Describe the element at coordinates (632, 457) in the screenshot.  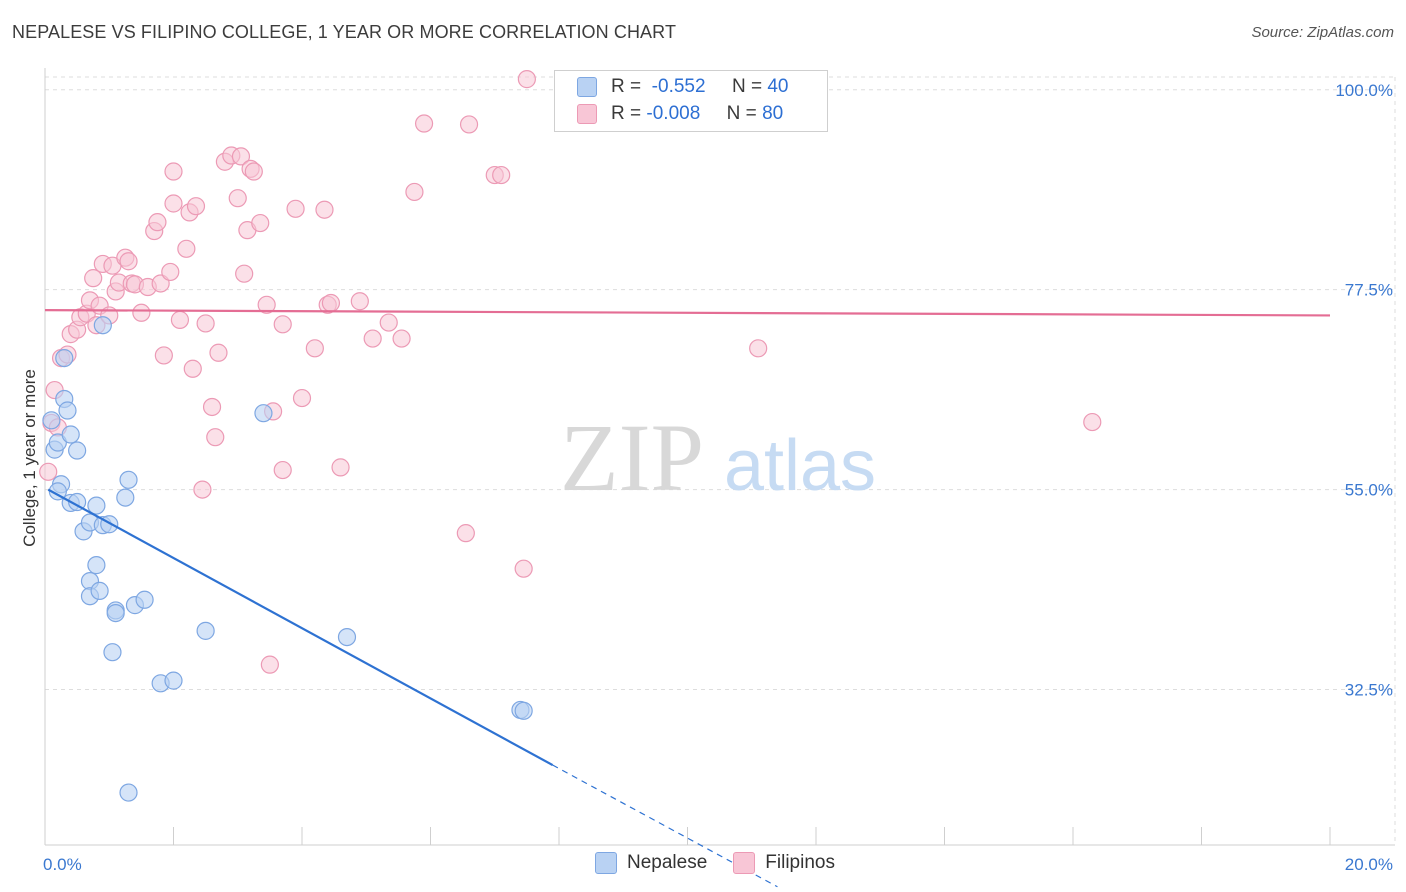
I see `watermark-zip: ZIP` at that location.